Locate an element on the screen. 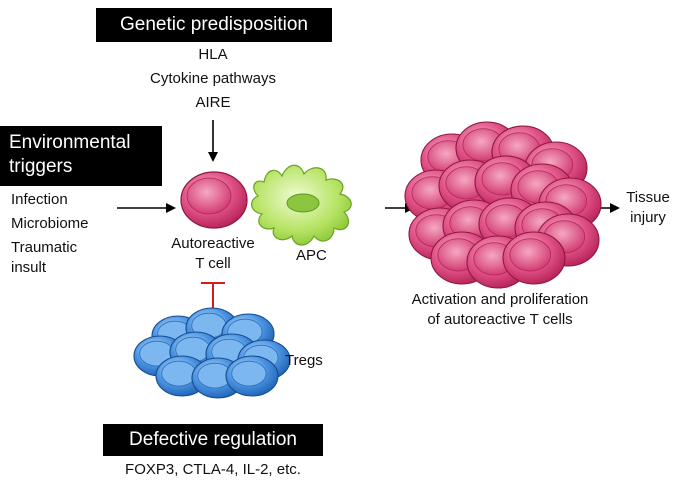 This screenshot has width=683, height=488. environmental-header-line2: triggers is located at coordinates (41, 166).